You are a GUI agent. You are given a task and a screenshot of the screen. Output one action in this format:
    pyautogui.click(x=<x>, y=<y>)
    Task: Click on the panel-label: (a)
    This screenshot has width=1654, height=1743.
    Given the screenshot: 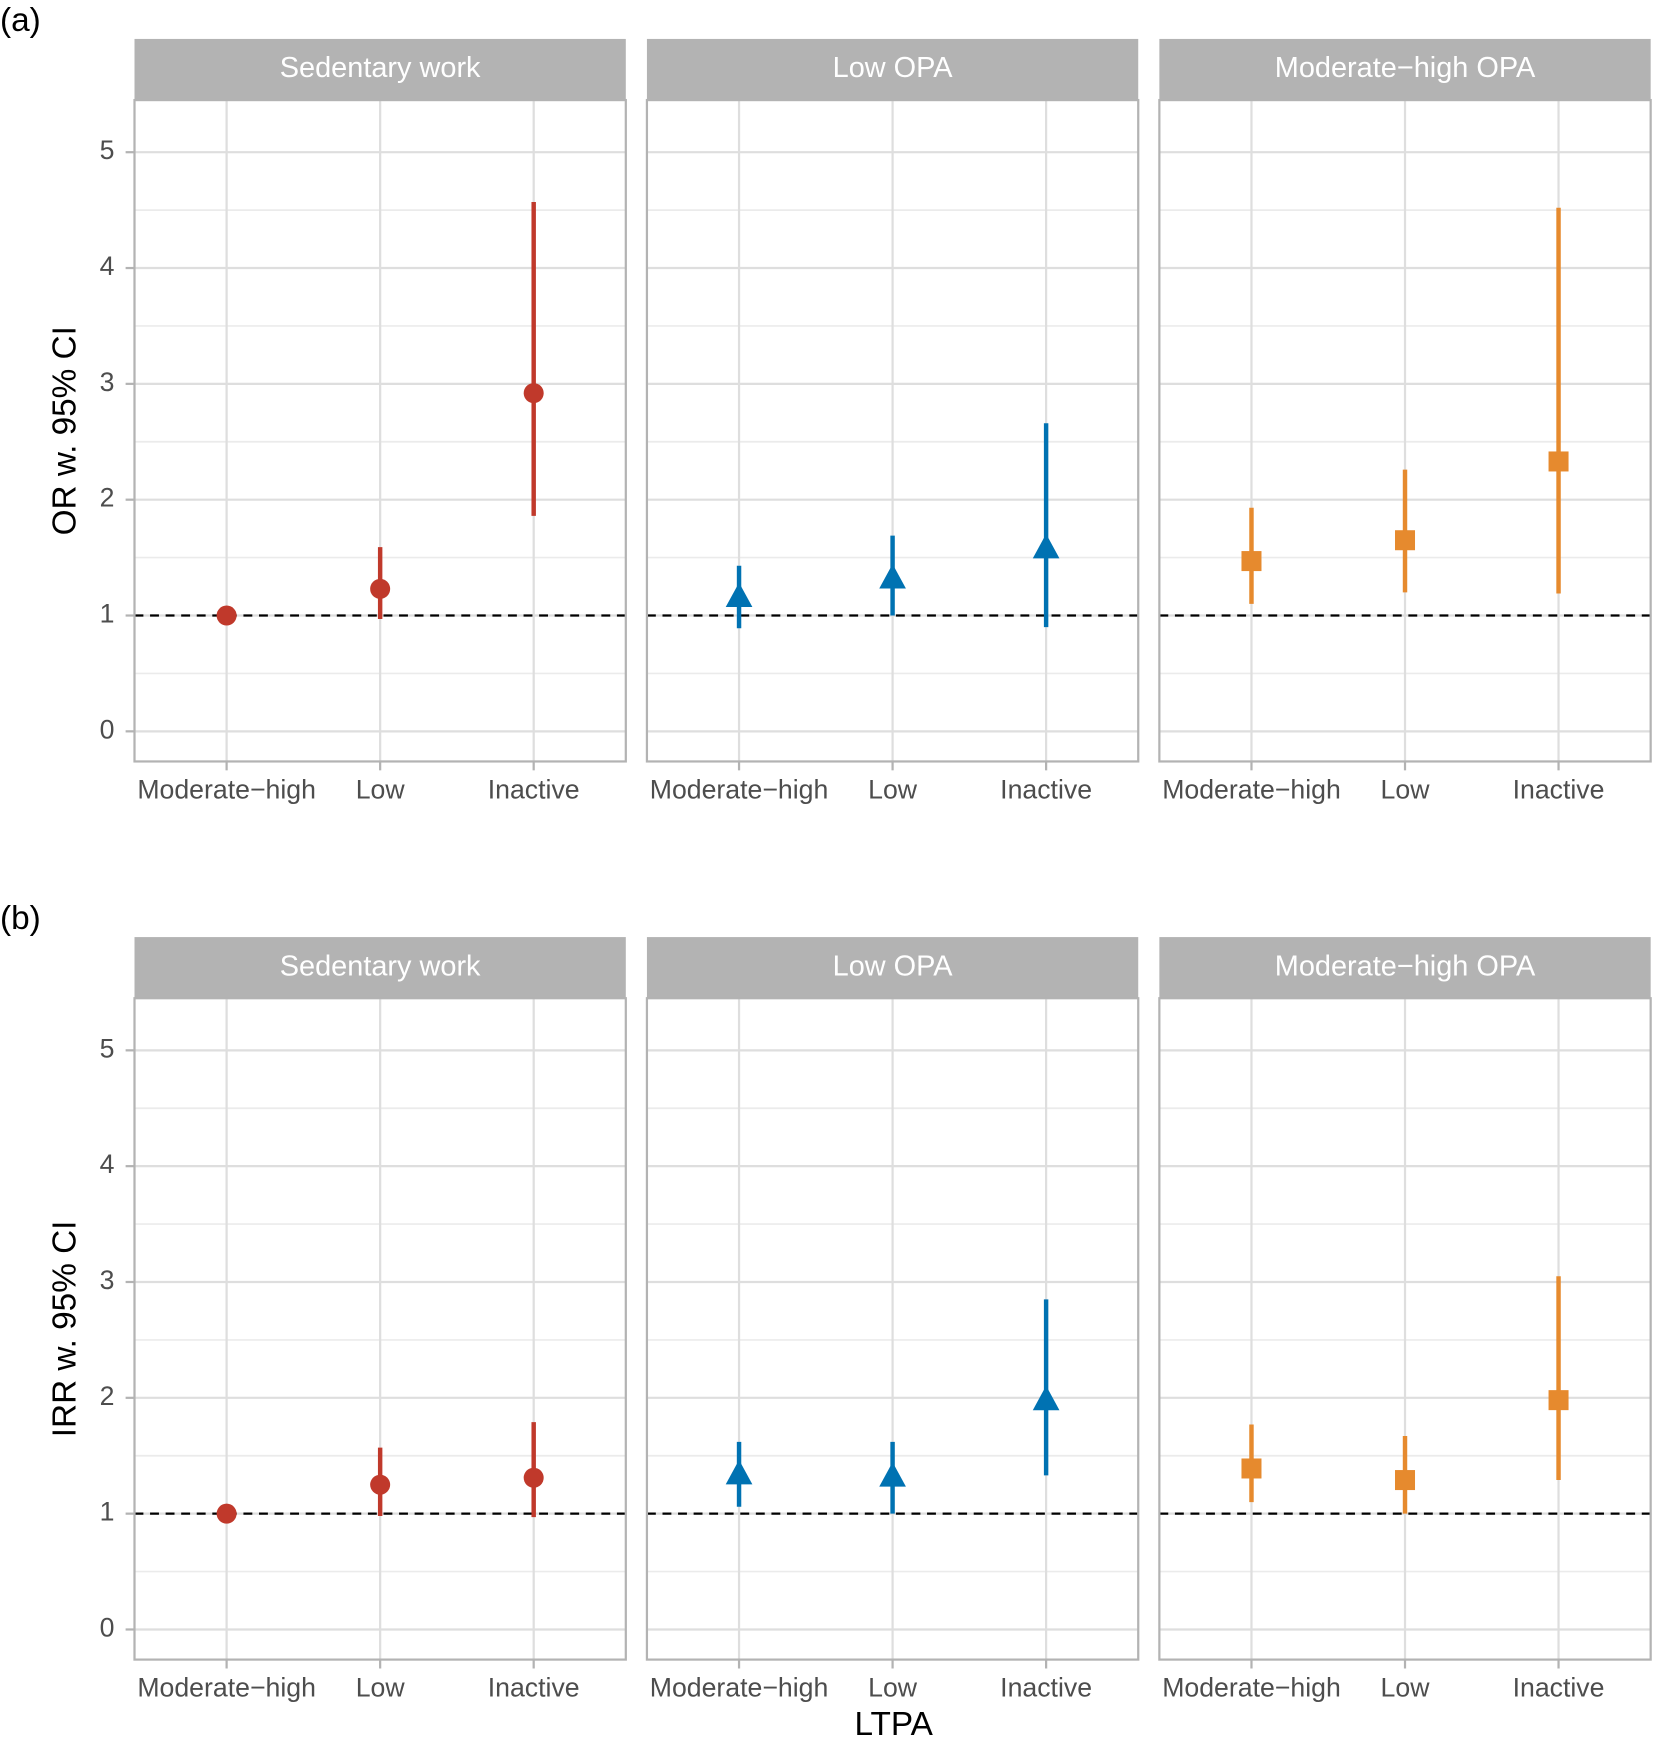 What is the action you would take?
    pyautogui.click(x=20, y=20)
    